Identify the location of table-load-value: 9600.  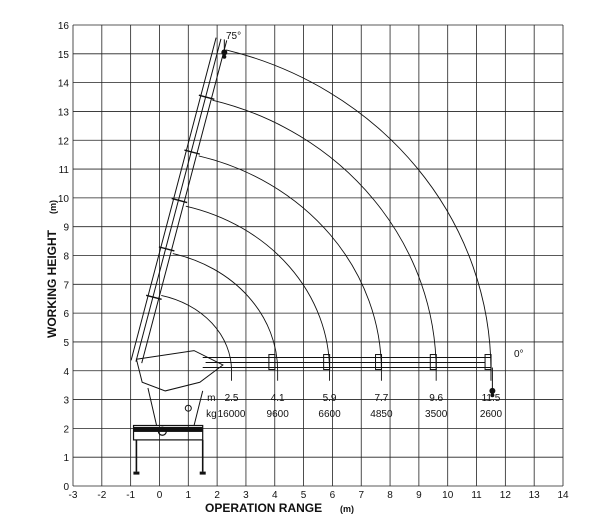
(278, 414).